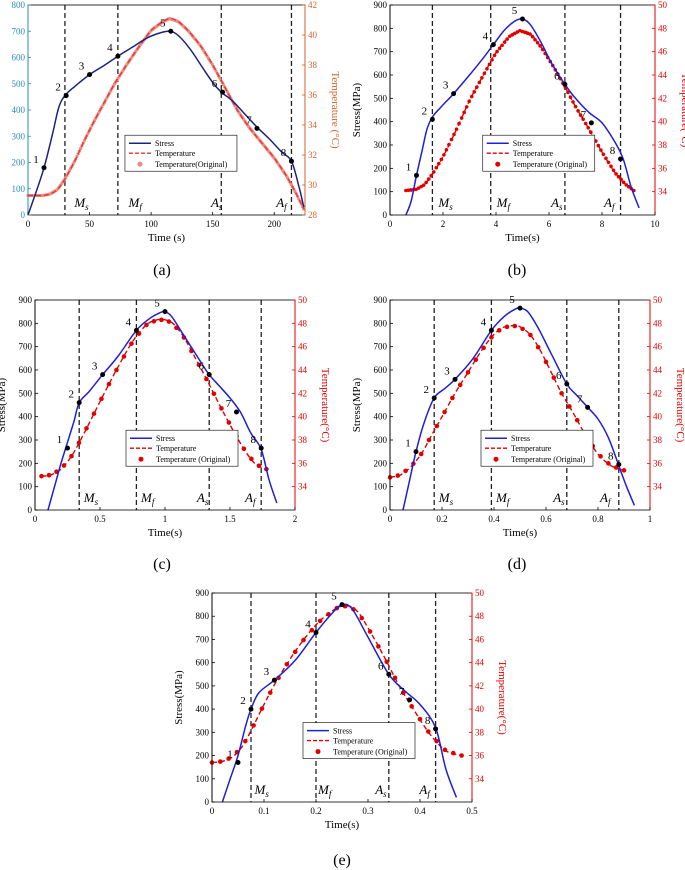  Describe the element at coordinates (162, 564) in the screenshot. I see `panel-caption-c: (c)` at that location.